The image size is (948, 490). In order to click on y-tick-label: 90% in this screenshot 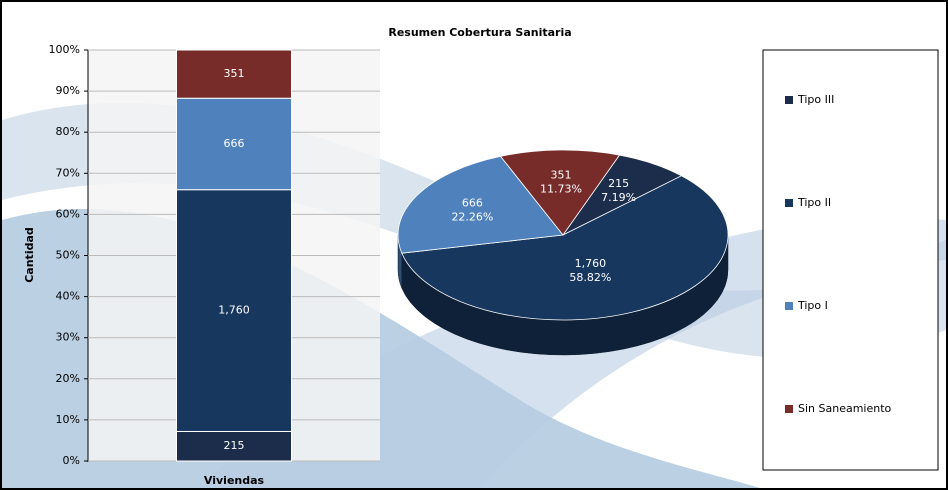, I will do `click(68, 90)`.